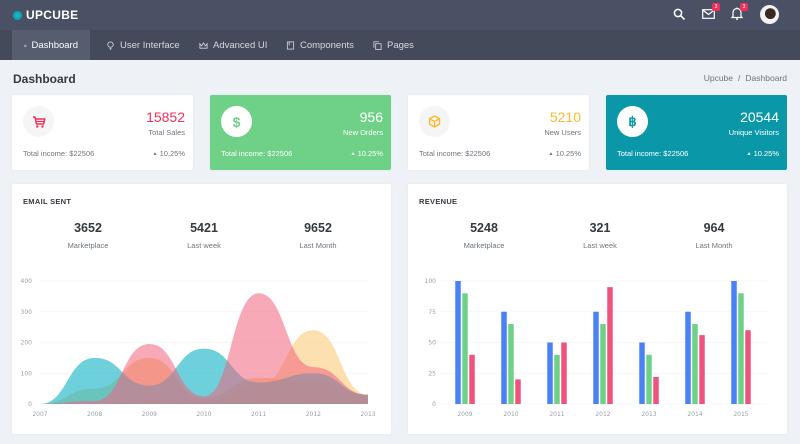 This screenshot has width=800, height=444. I want to click on kpi-value: 321, so click(600, 228).